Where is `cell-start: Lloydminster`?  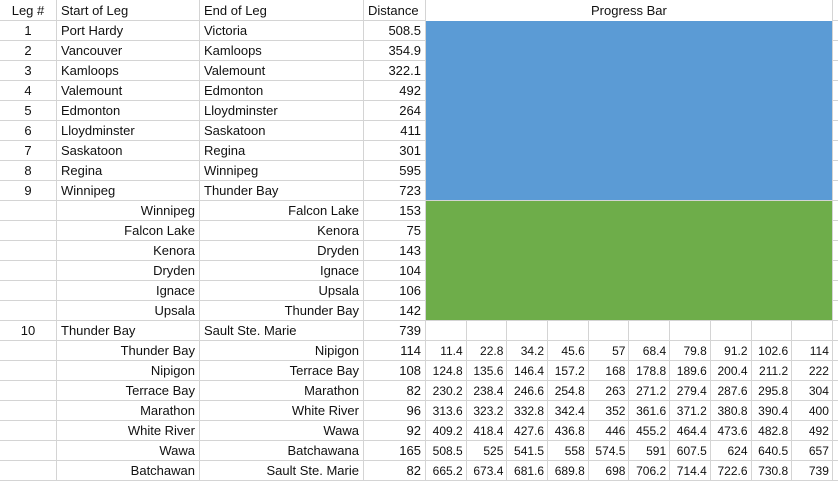 cell-start: Lloydminster is located at coordinates (128, 131).